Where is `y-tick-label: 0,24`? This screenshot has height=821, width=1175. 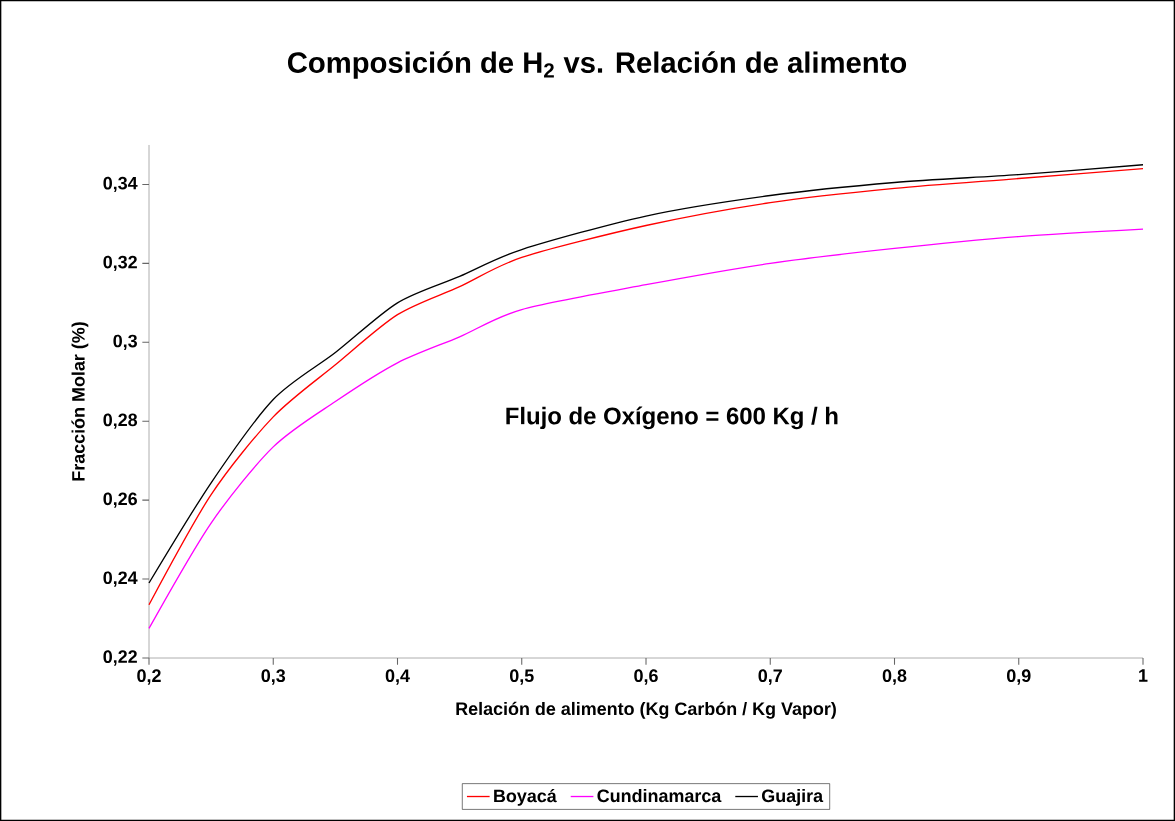
y-tick-label: 0,24 is located at coordinates (120, 579).